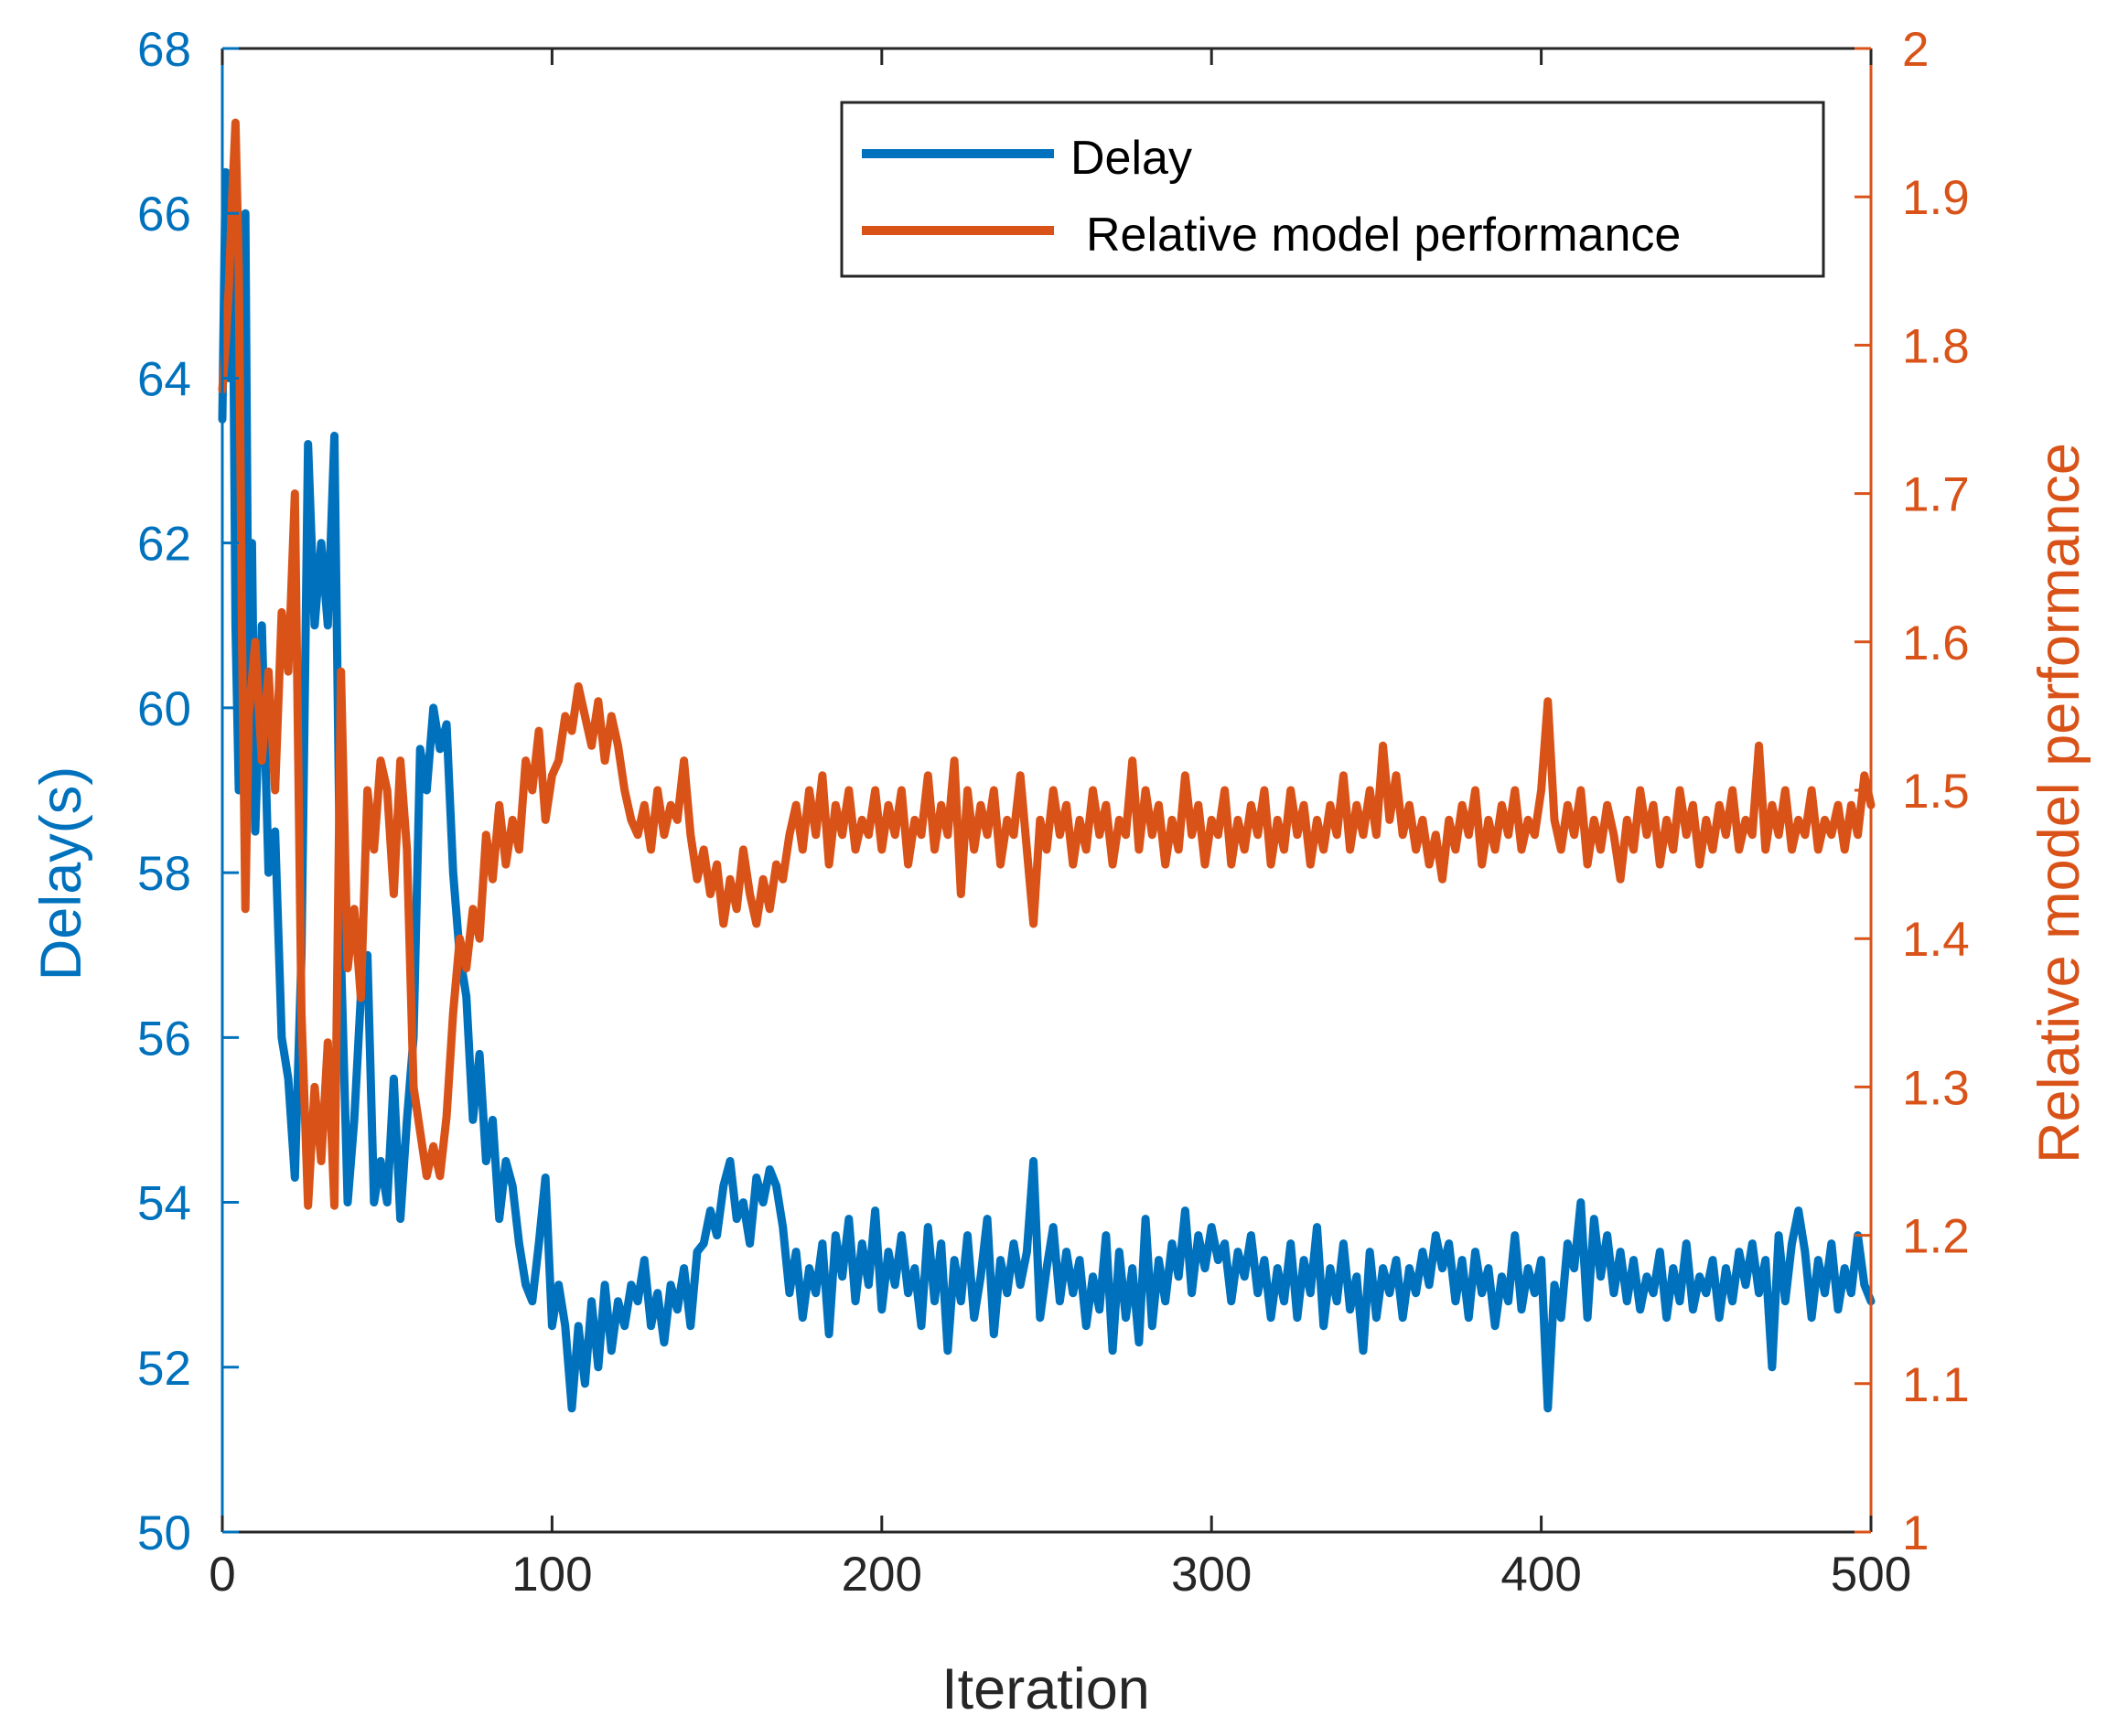 The image size is (2118, 1736). What do you see at coordinates (1936, 643) in the screenshot?
I see `right-y-tick-label: 1.6` at bounding box center [1936, 643].